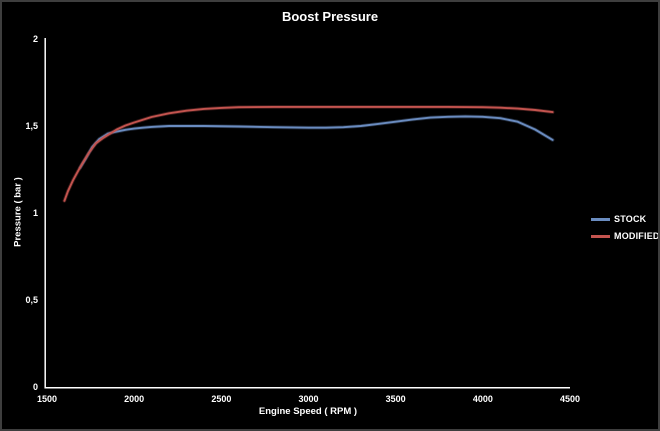  Describe the element at coordinates (630, 219) in the screenshot. I see `legend-label-stock: STOCK` at that location.